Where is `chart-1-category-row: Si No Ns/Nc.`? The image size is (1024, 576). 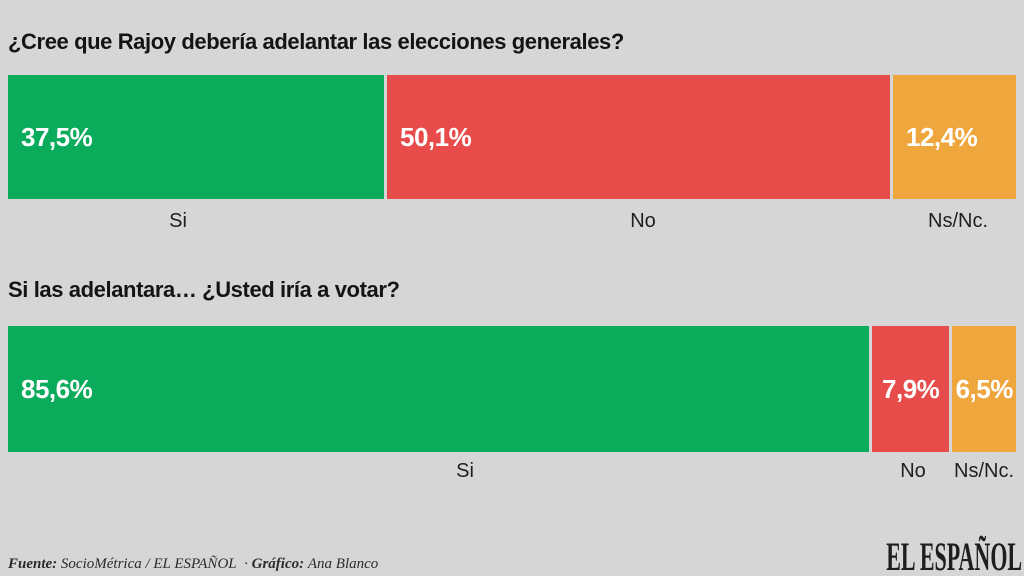 chart-1-category-row: Si No Ns/Nc. is located at coordinates (512, 222).